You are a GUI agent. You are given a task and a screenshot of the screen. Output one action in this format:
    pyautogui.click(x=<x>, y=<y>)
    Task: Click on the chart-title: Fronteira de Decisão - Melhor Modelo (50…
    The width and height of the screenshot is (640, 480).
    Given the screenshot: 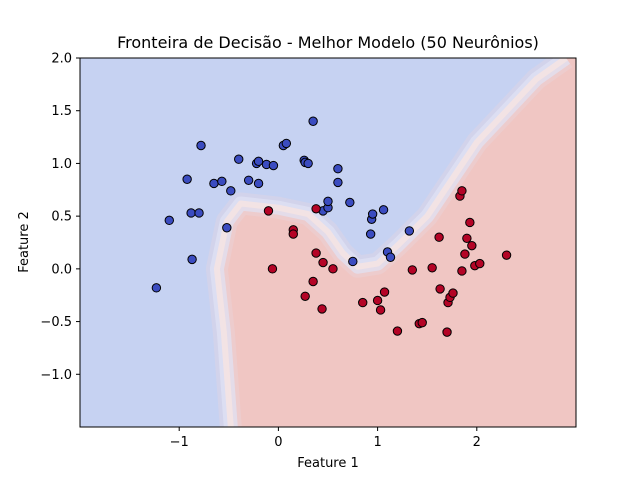 What is the action you would take?
    pyautogui.click(x=328, y=42)
    